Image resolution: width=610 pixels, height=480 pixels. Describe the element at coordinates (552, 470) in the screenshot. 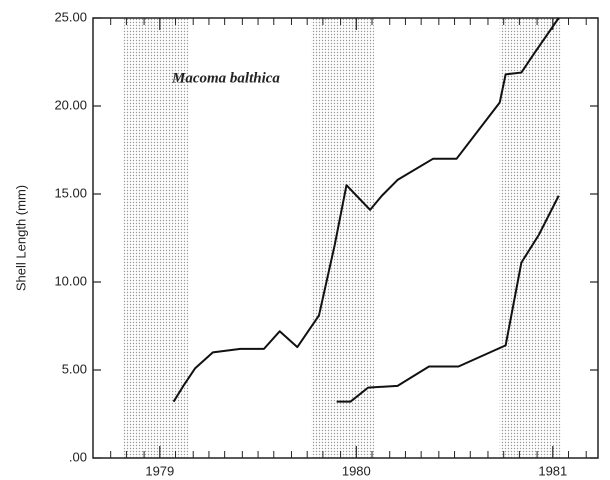

I see `x-tick-label: 1981` at that location.